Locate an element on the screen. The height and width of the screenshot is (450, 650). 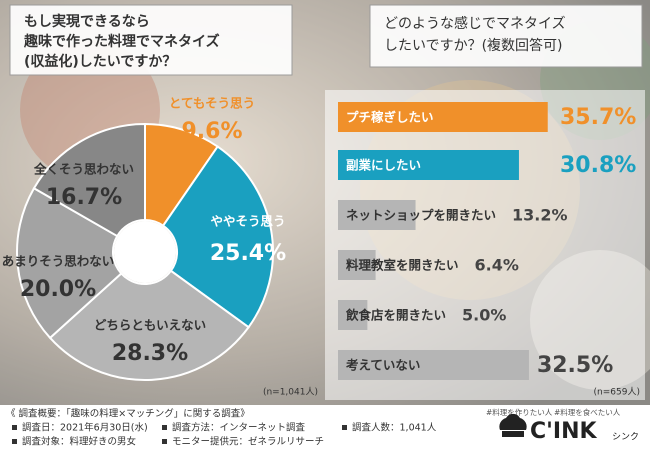
pie-title: 趣味で作った料理でマネタイズ is located at coordinates (121, 41).